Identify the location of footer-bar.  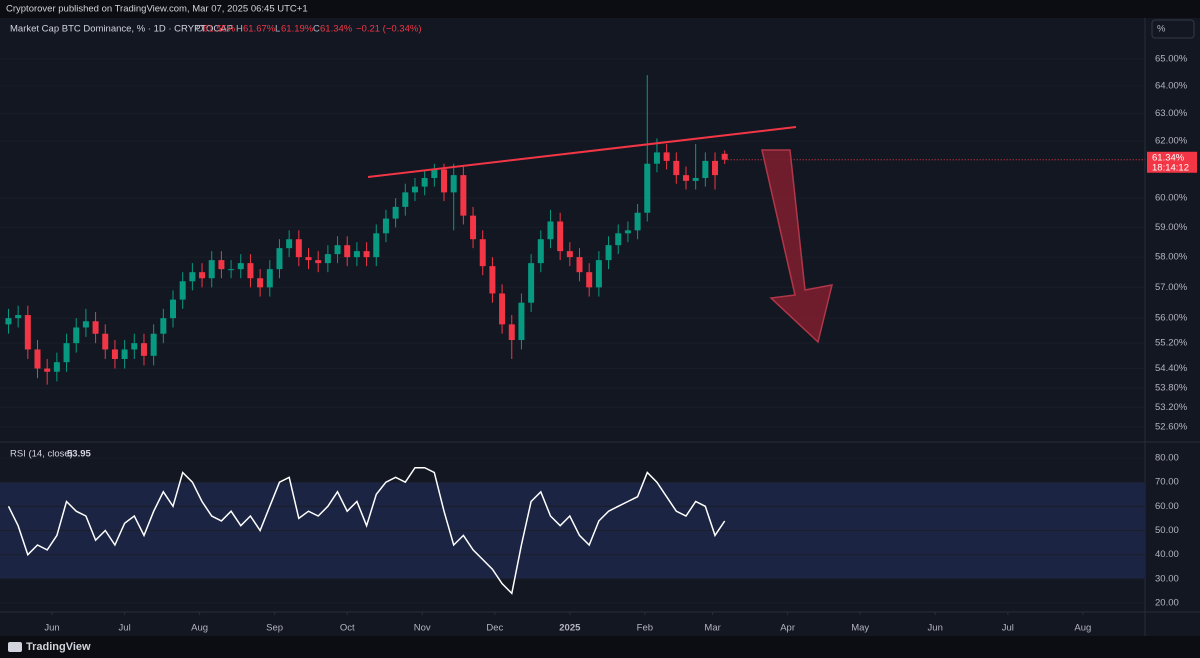
(600, 647).